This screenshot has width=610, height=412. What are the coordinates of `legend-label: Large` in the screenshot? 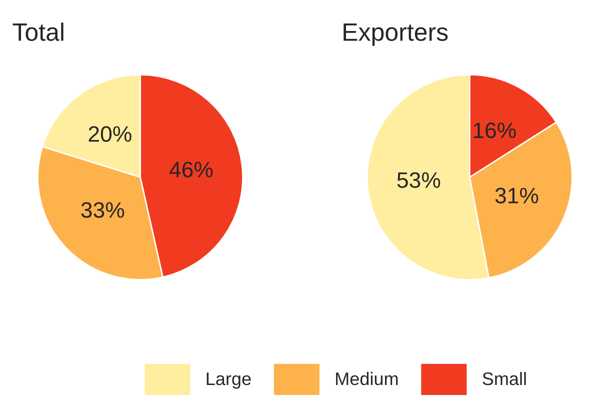 It's located at (228, 380).